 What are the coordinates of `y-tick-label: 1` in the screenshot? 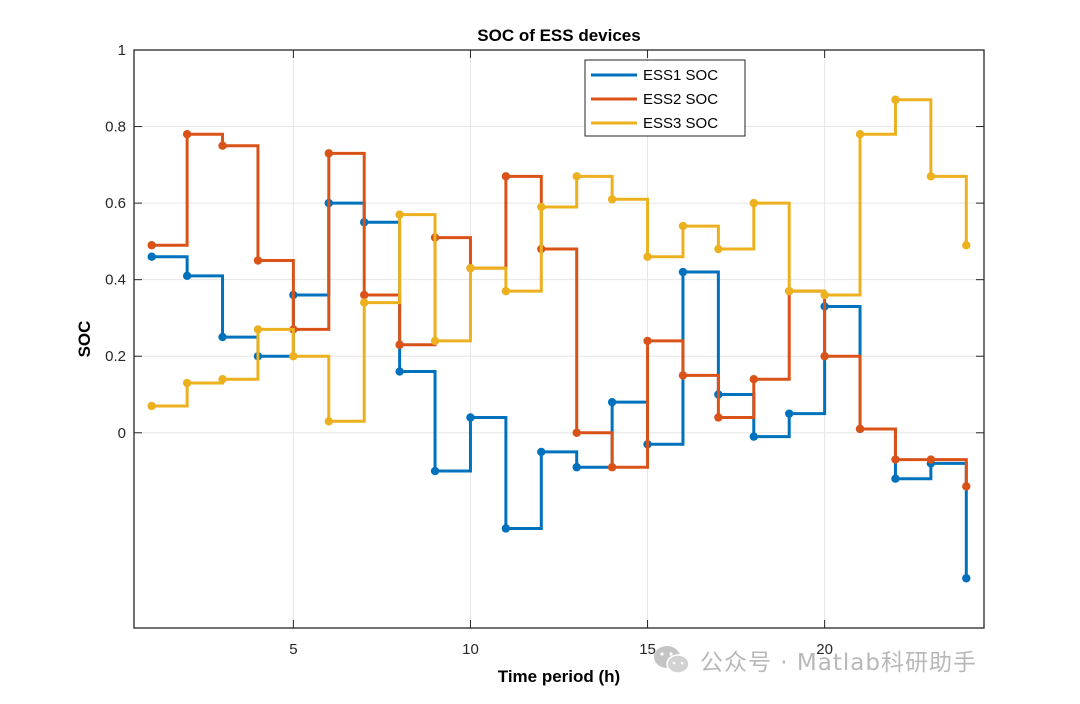 It's located at (122, 50).